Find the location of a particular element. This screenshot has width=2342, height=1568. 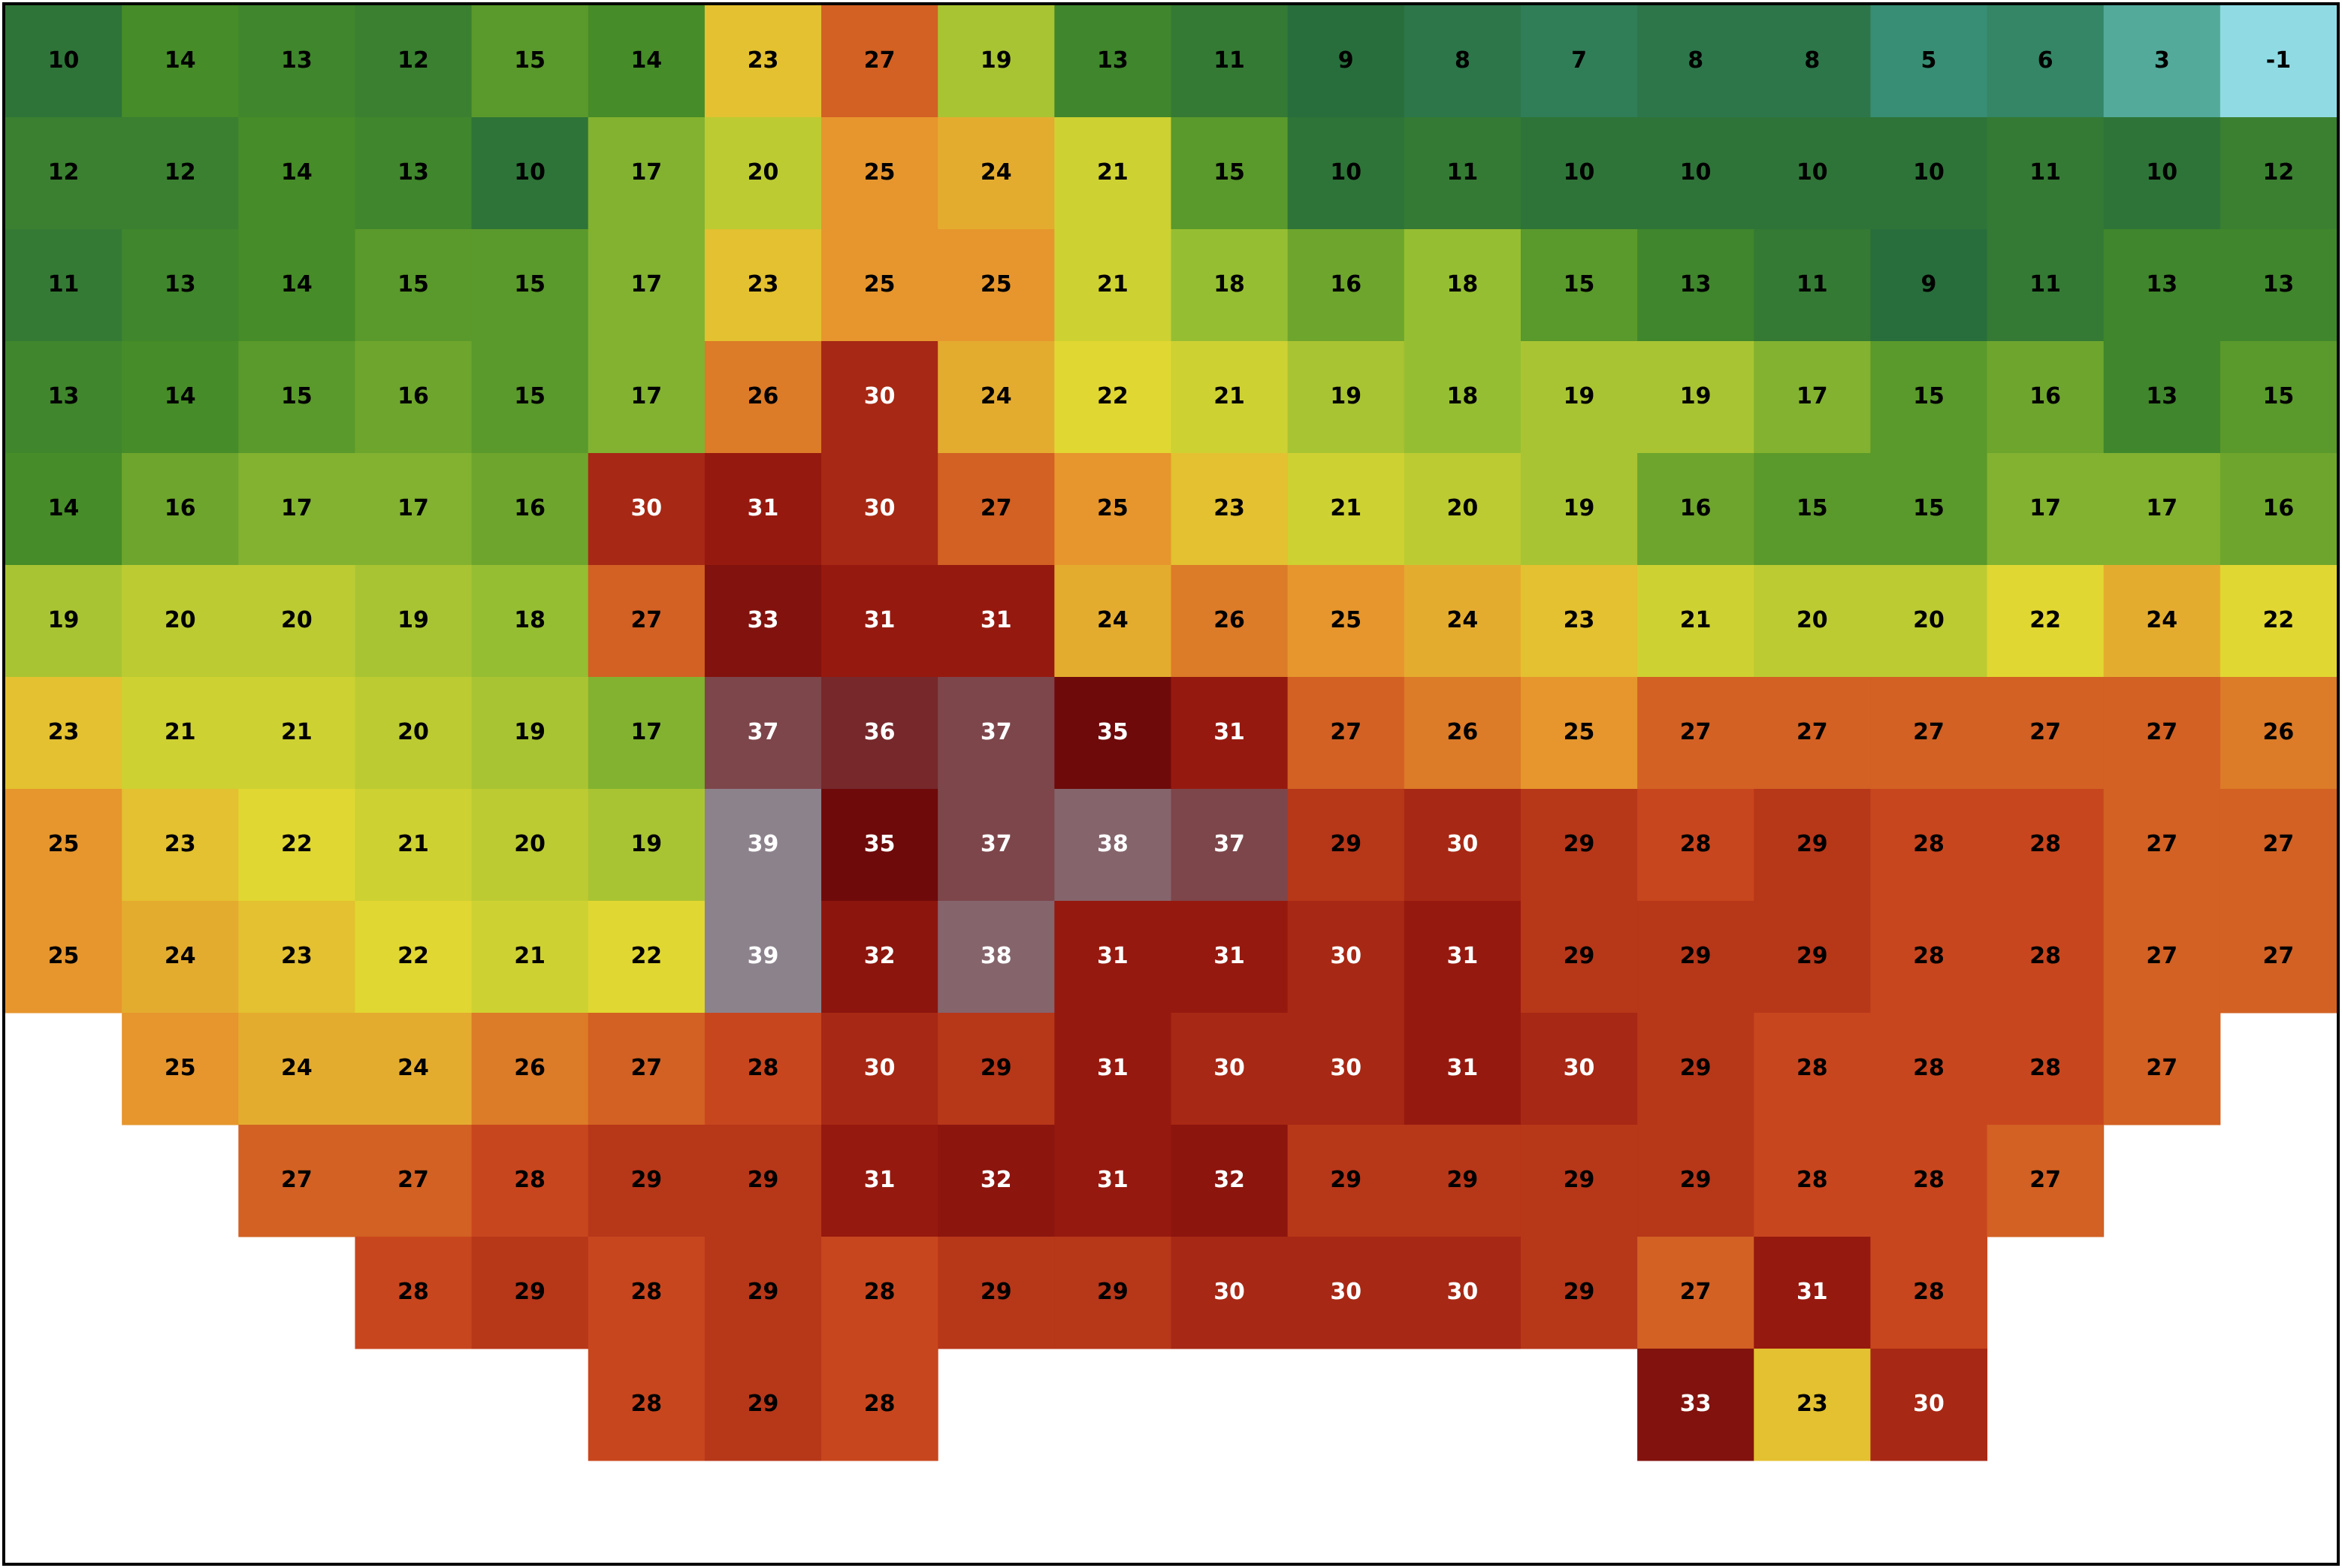

temperature-label: 13 is located at coordinates (2279, 284).